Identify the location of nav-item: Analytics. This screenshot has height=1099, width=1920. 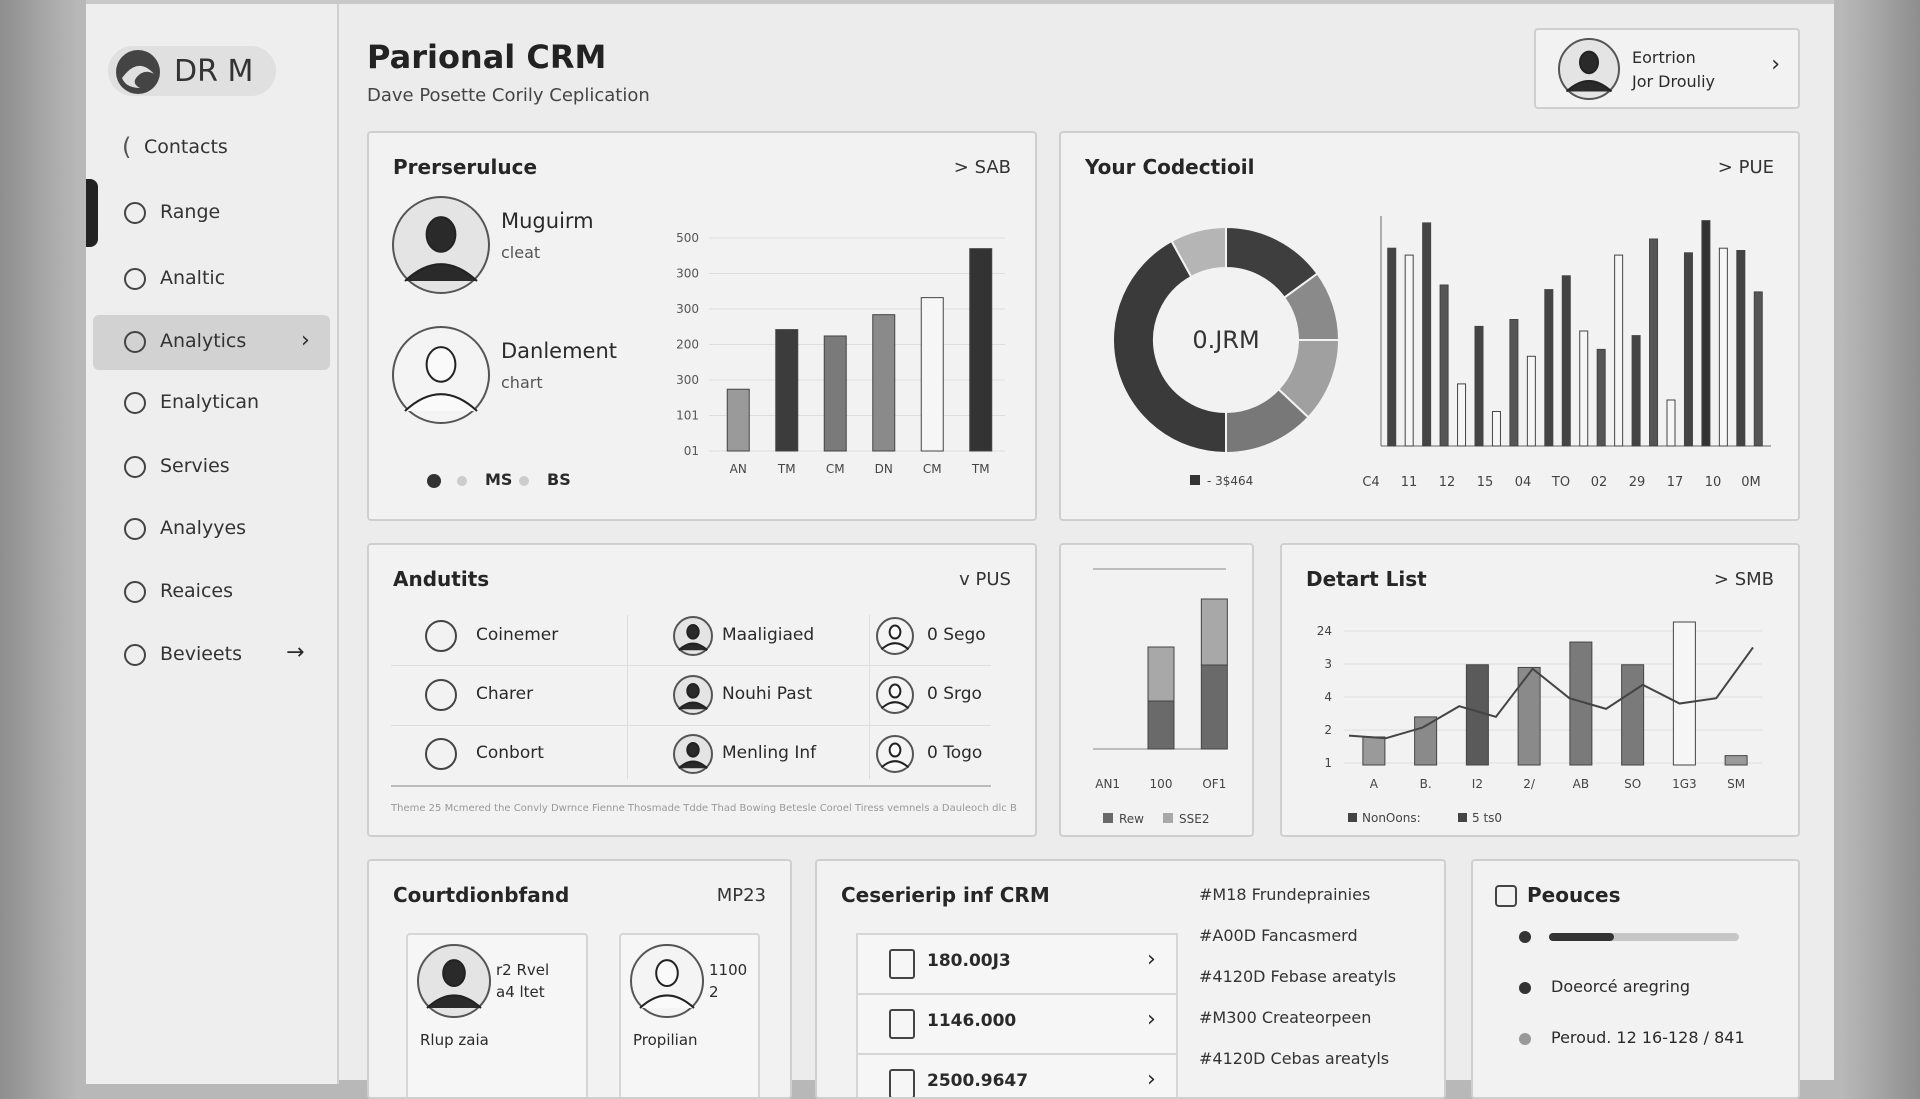
(203, 341).